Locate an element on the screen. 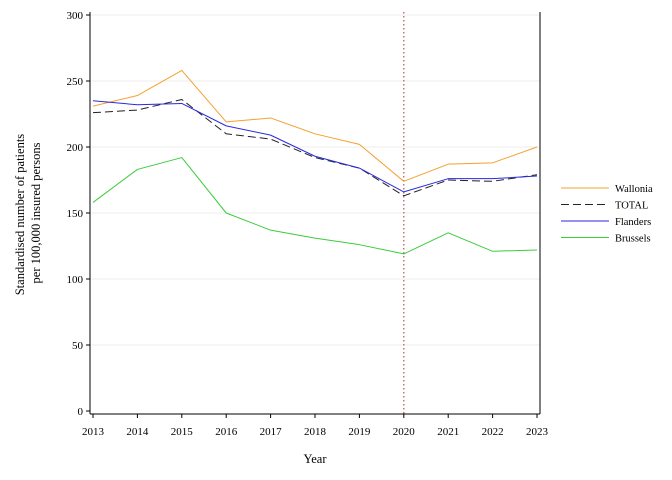 The width and height of the screenshot is (672, 480). x-axis-label: Year is located at coordinates (315, 459).